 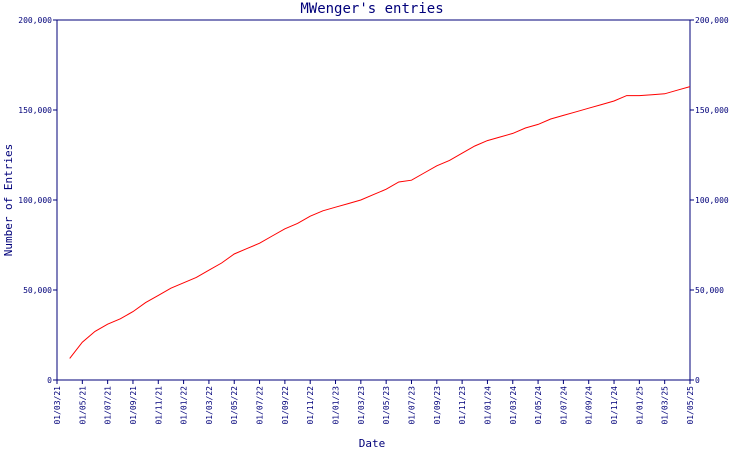 What do you see at coordinates (589, 405) in the screenshot?
I see `x-tick-label: 01/09/24` at bounding box center [589, 405].